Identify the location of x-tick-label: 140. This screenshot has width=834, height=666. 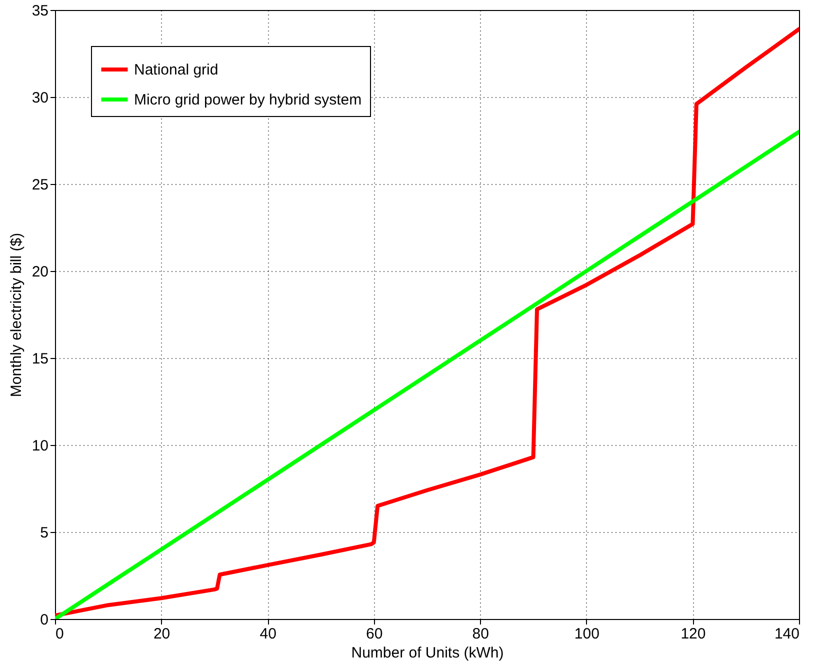
(787, 634).